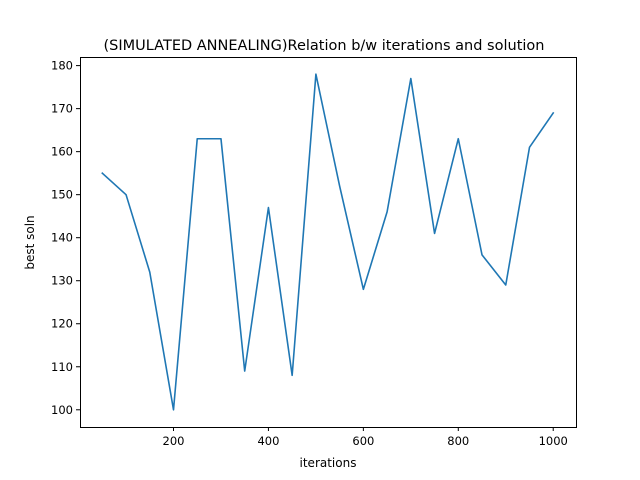 This screenshot has height=480, width=640. What do you see at coordinates (62, 152) in the screenshot?
I see `y-tick-label: 160` at bounding box center [62, 152].